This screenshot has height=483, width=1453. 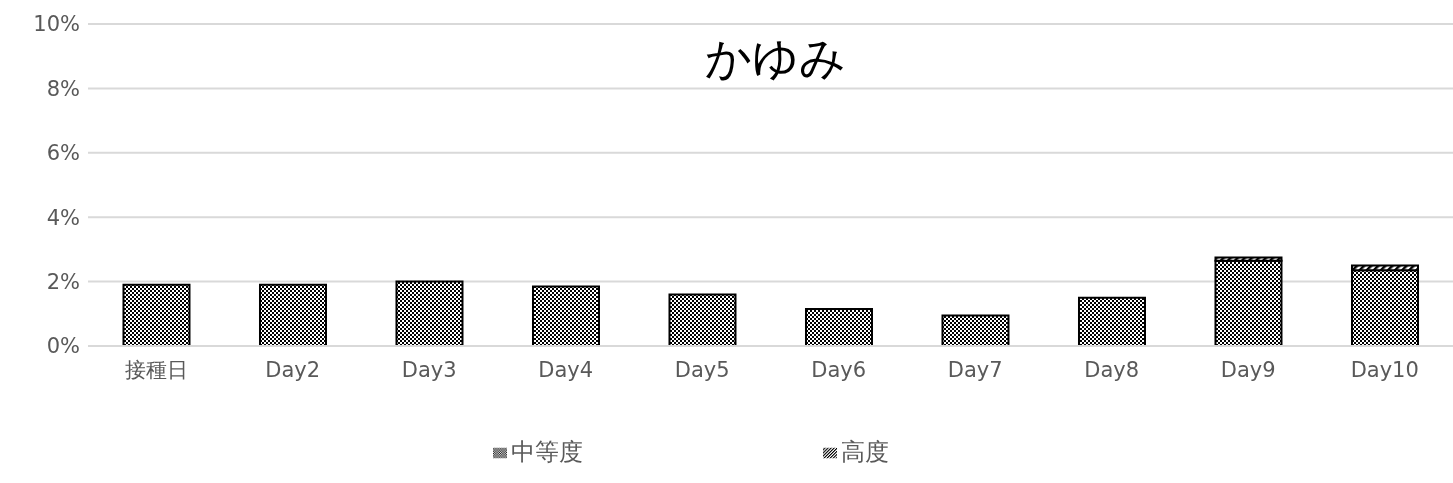 What do you see at coordinates (63, 346) in the screenshot?
I see `y-tick-label: 0%` at bounding box center [63, 346].